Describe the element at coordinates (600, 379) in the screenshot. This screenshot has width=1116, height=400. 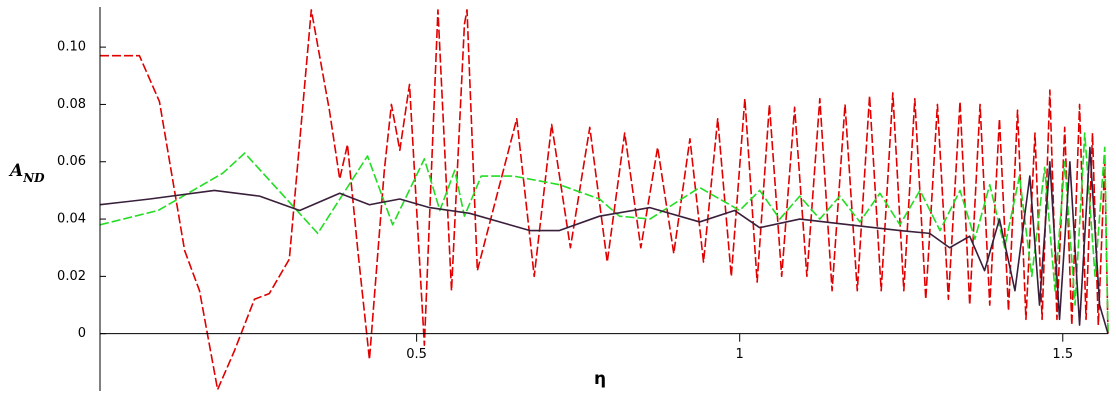
I see `x-axis-label: η` at that location.